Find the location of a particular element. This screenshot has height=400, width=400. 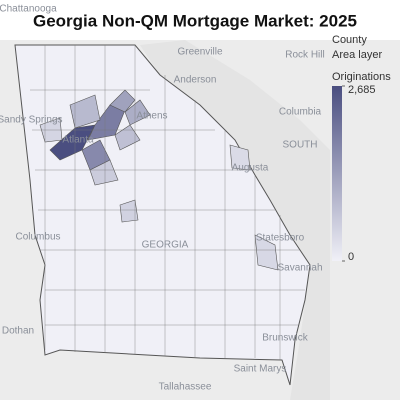

place-label: Dothan is located at coordinates (18, 331).